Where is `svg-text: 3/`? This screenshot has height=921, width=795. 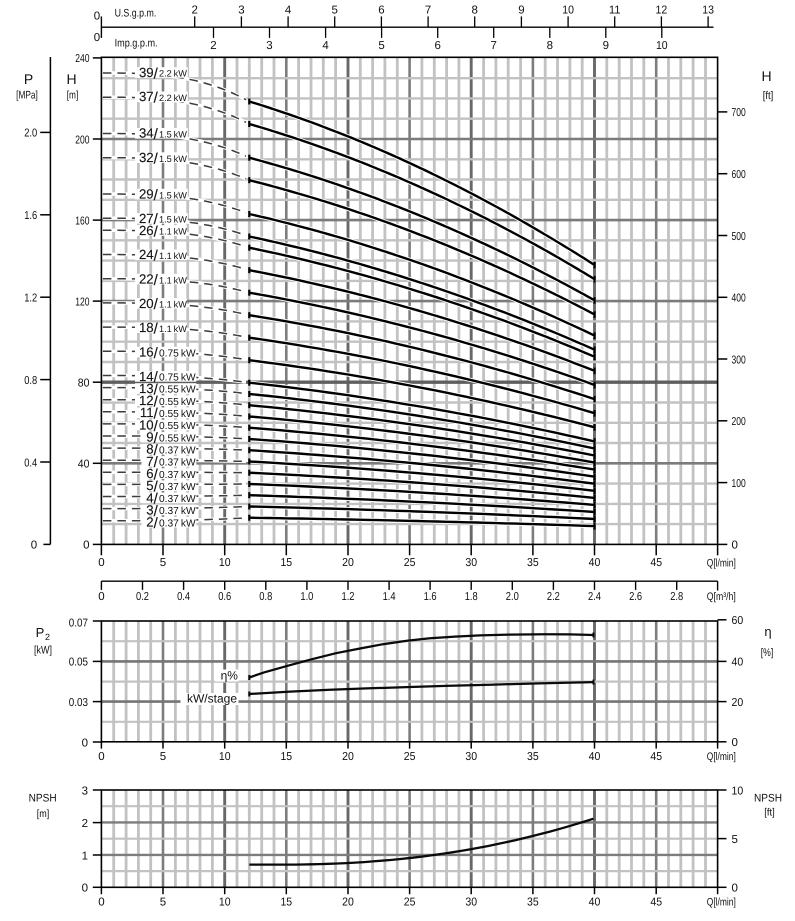
svg-text: 3/ is located at coordinates (152, 510).